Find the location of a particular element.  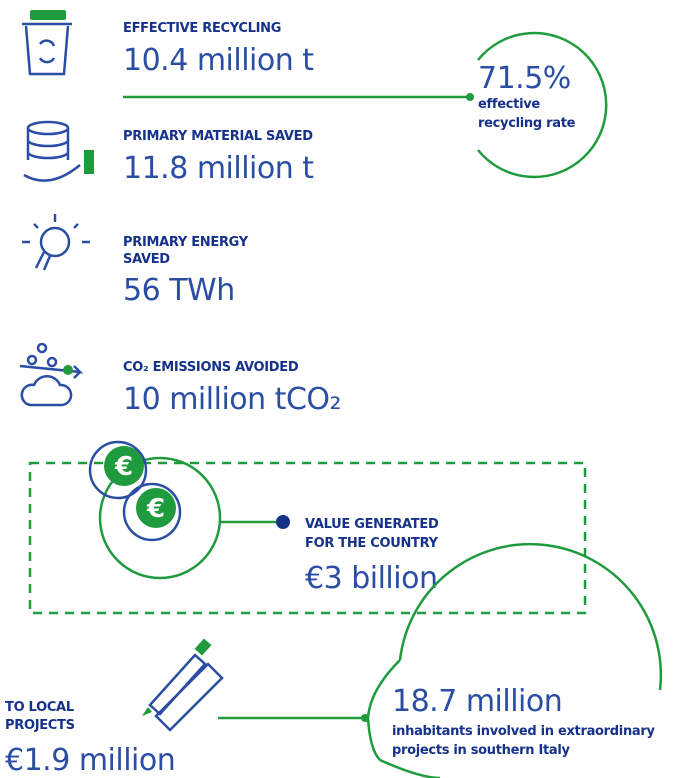

item-value: 11.8 million t is located at coordinates (218, 168).